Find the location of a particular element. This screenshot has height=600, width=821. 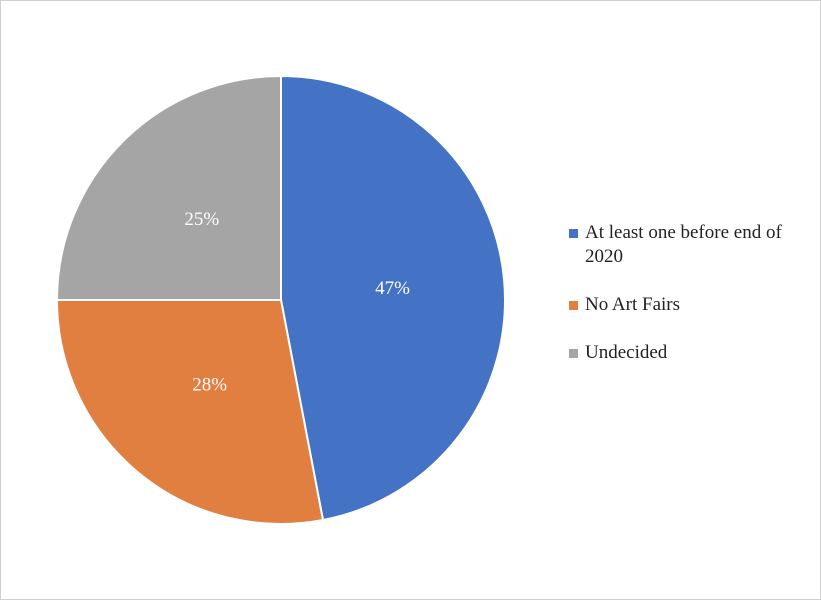

data-label: 47% is located at coordinates (392, 288).